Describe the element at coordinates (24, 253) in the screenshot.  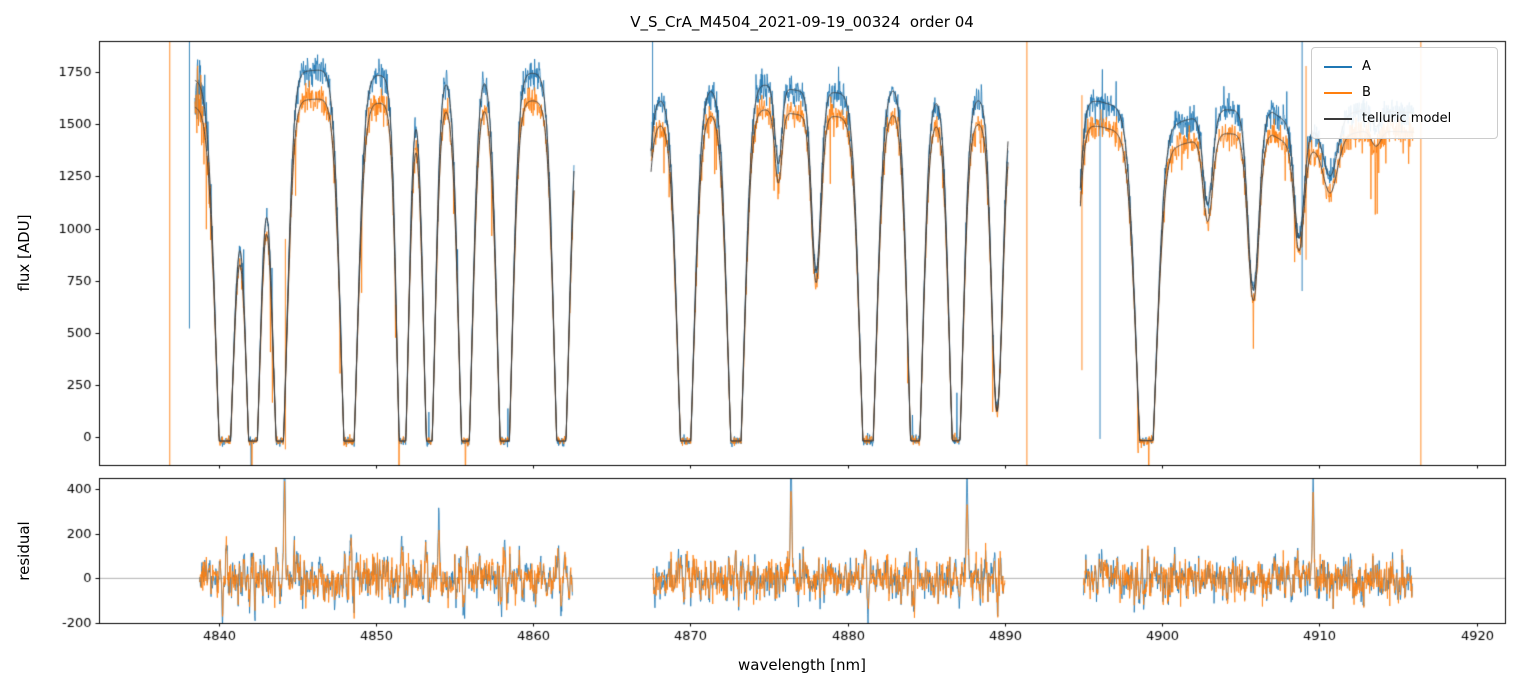
I see `flux-y-axis-label: flux [ADU]` at that location.